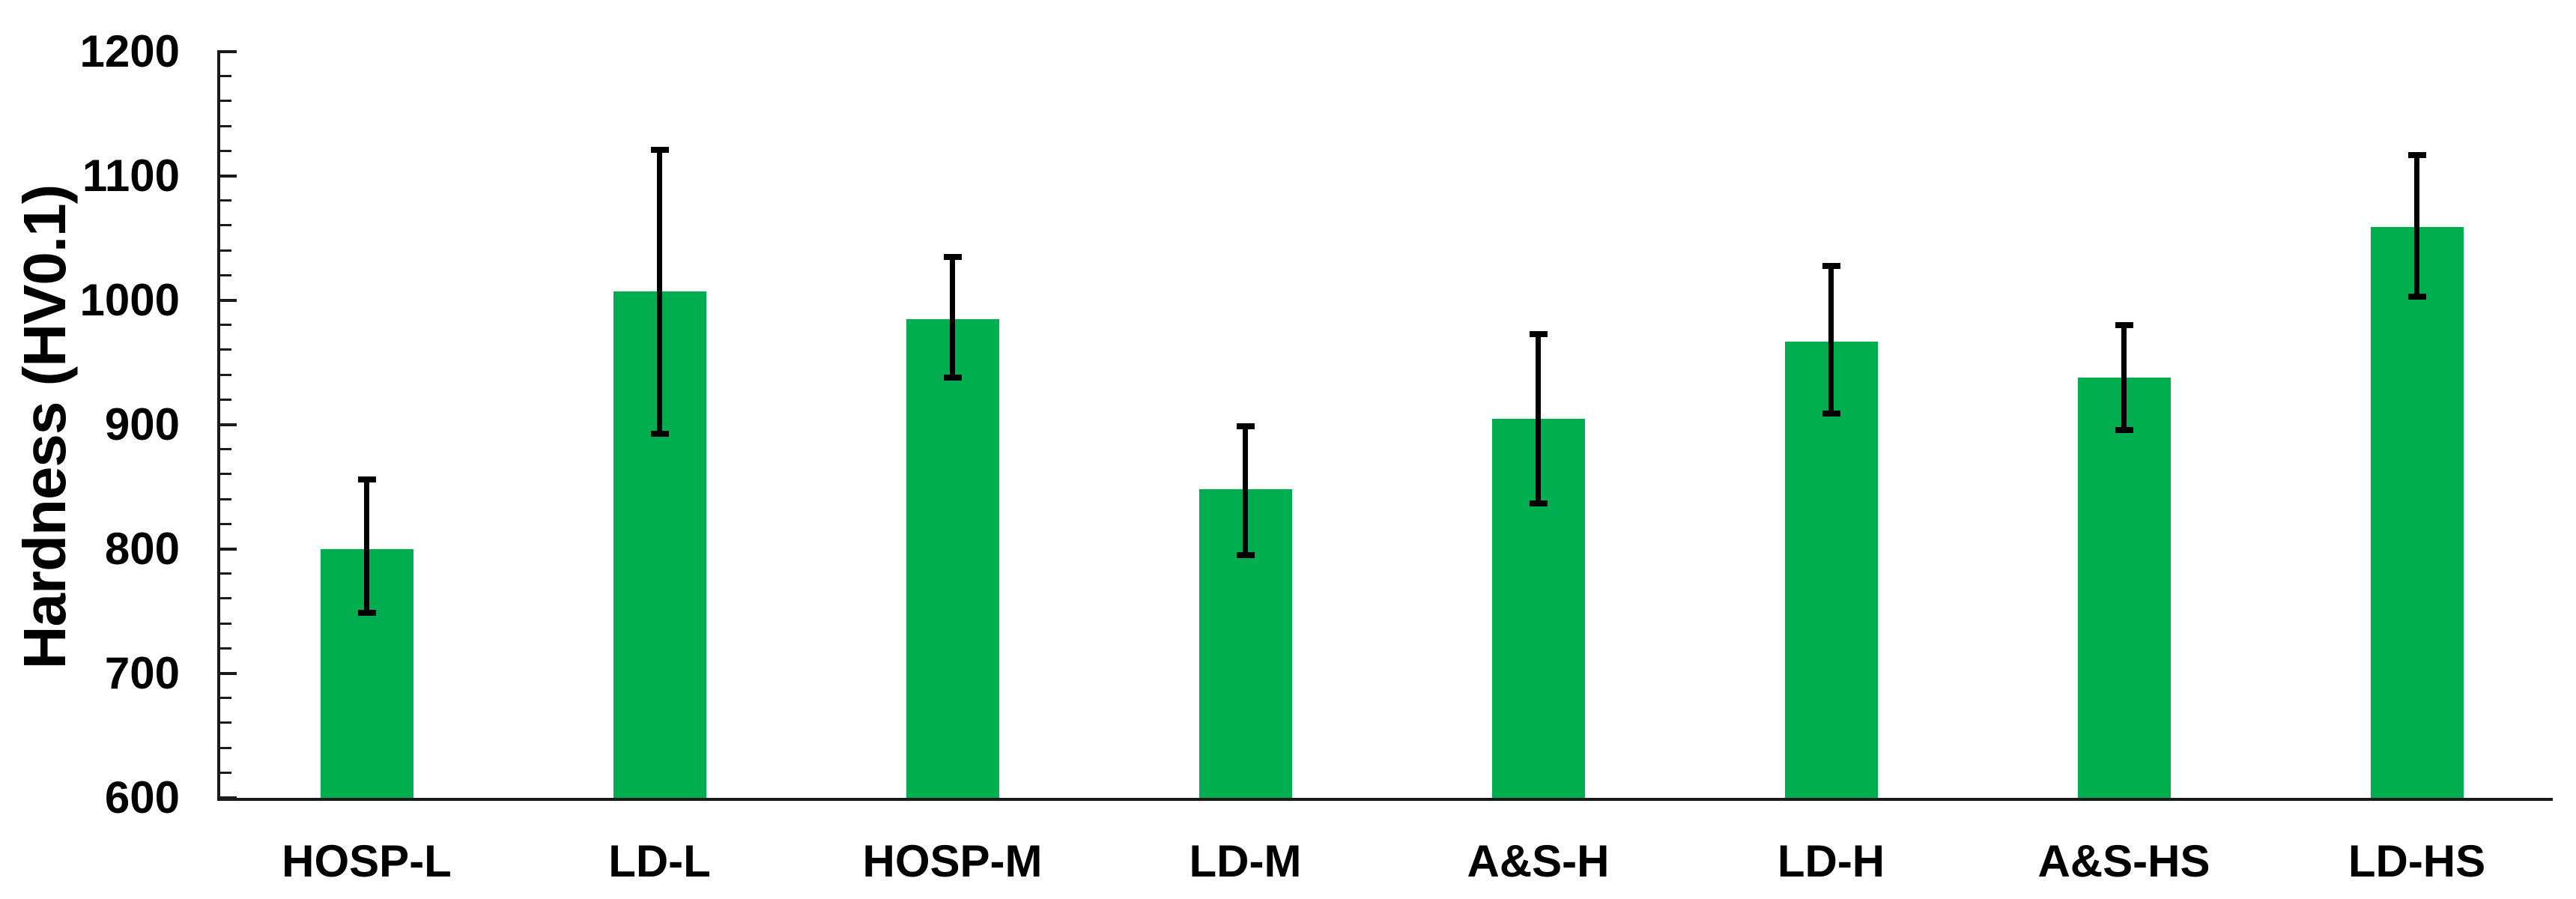 The height and width of the screenshot is (899, 2576). I want to click on bar-HOSP-M, so click(953, 558).